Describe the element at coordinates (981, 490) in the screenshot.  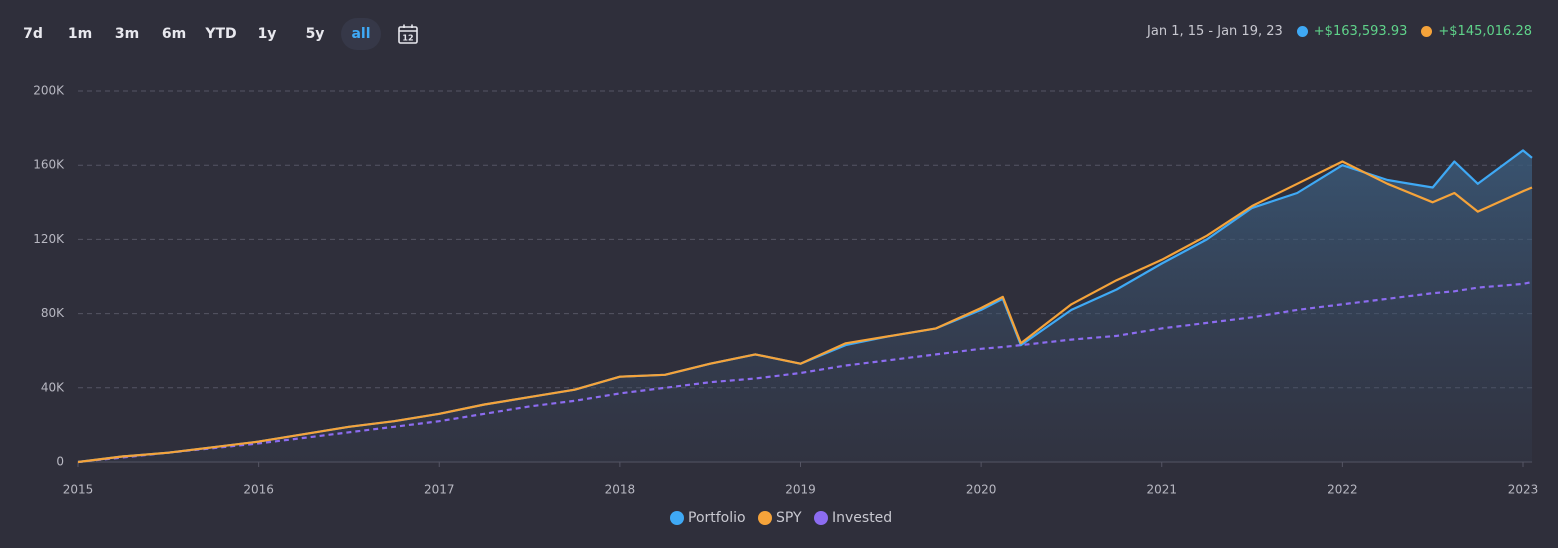
I see `x-tick-label: 2020` at that location.